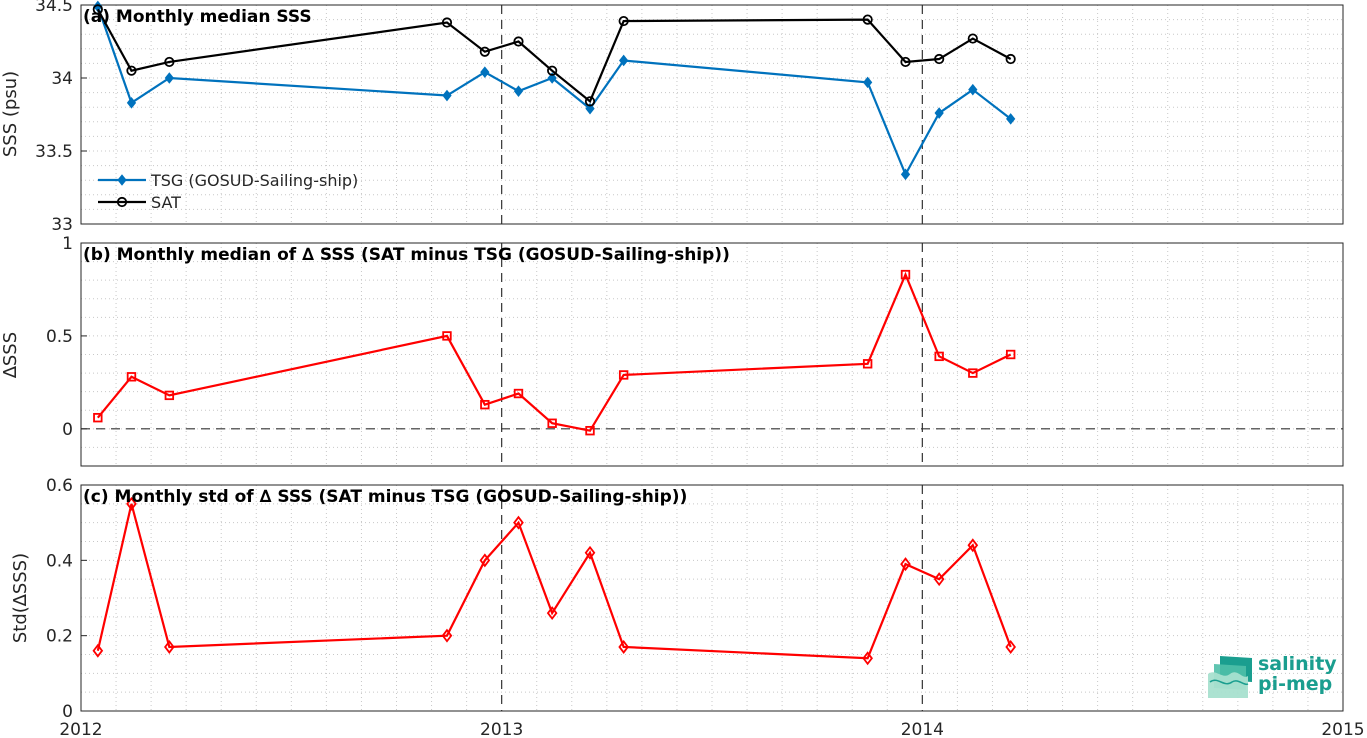 This screenshot has width=1367, height=738. What do you see at coordinates (554, 56) in the screenshot?
I see `series-line-sat` at bounding box center [554, 56].